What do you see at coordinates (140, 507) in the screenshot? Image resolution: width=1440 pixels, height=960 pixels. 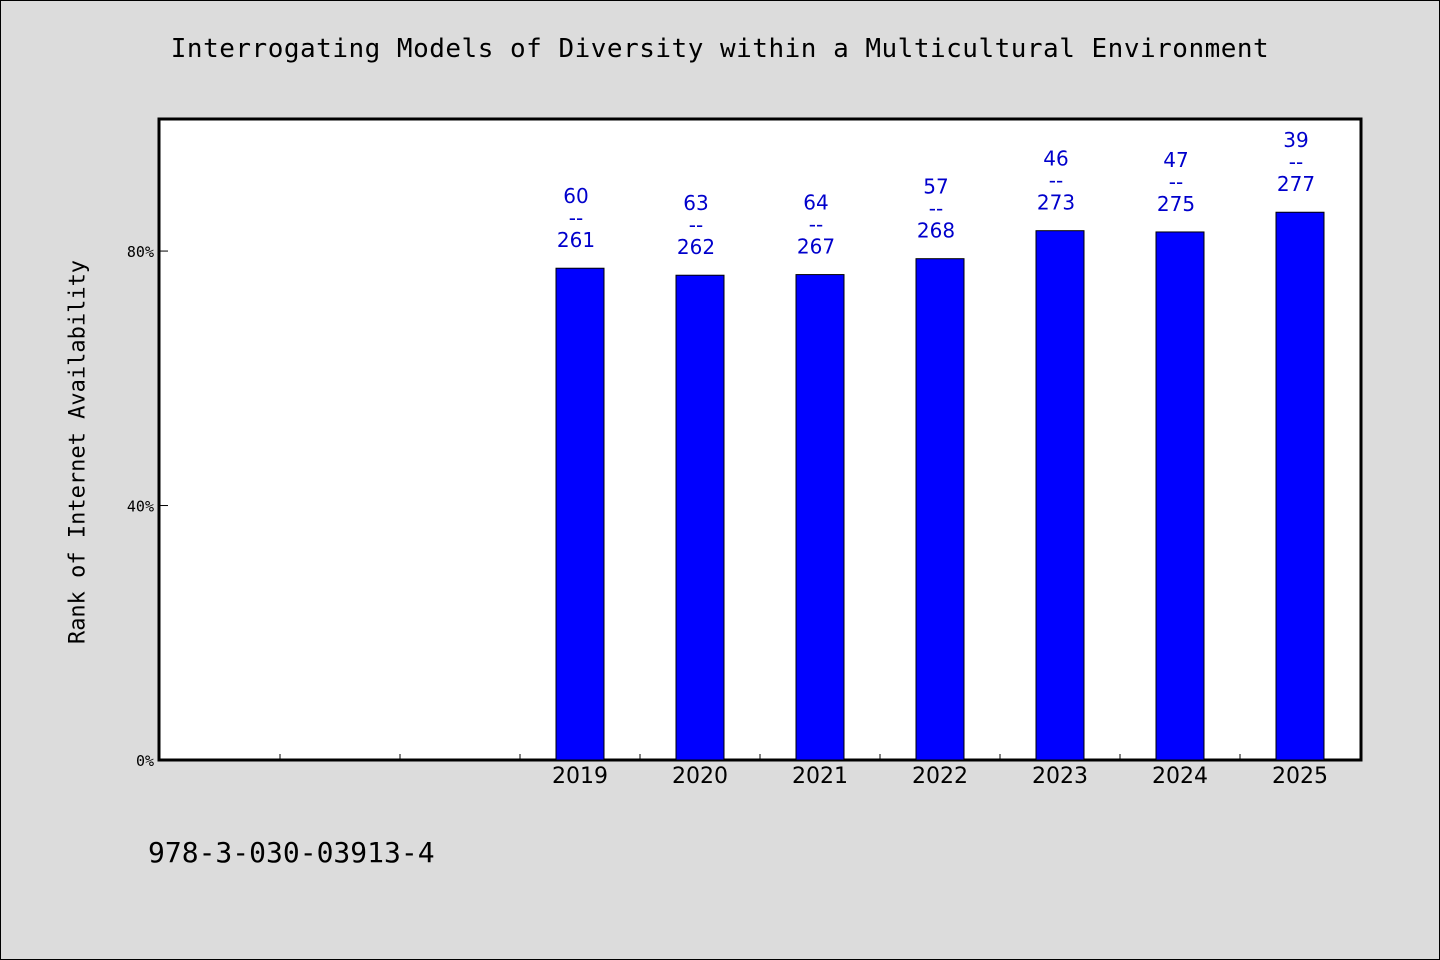 I see `y-tick-label: 40%` at bounding box center [140, 507].